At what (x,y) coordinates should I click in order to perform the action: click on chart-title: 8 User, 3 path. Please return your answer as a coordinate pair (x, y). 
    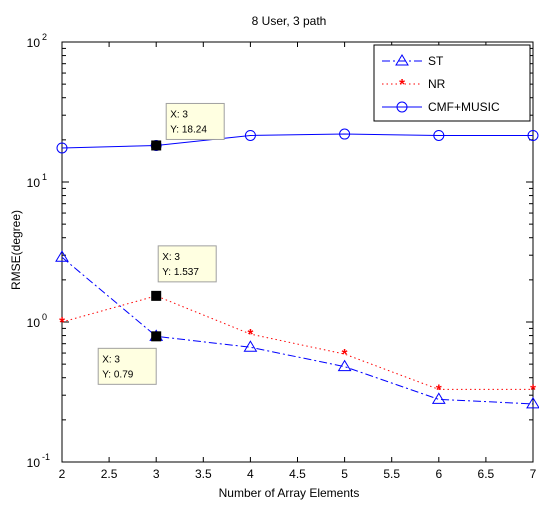
    Looking at the image, I should click on (289, 21).